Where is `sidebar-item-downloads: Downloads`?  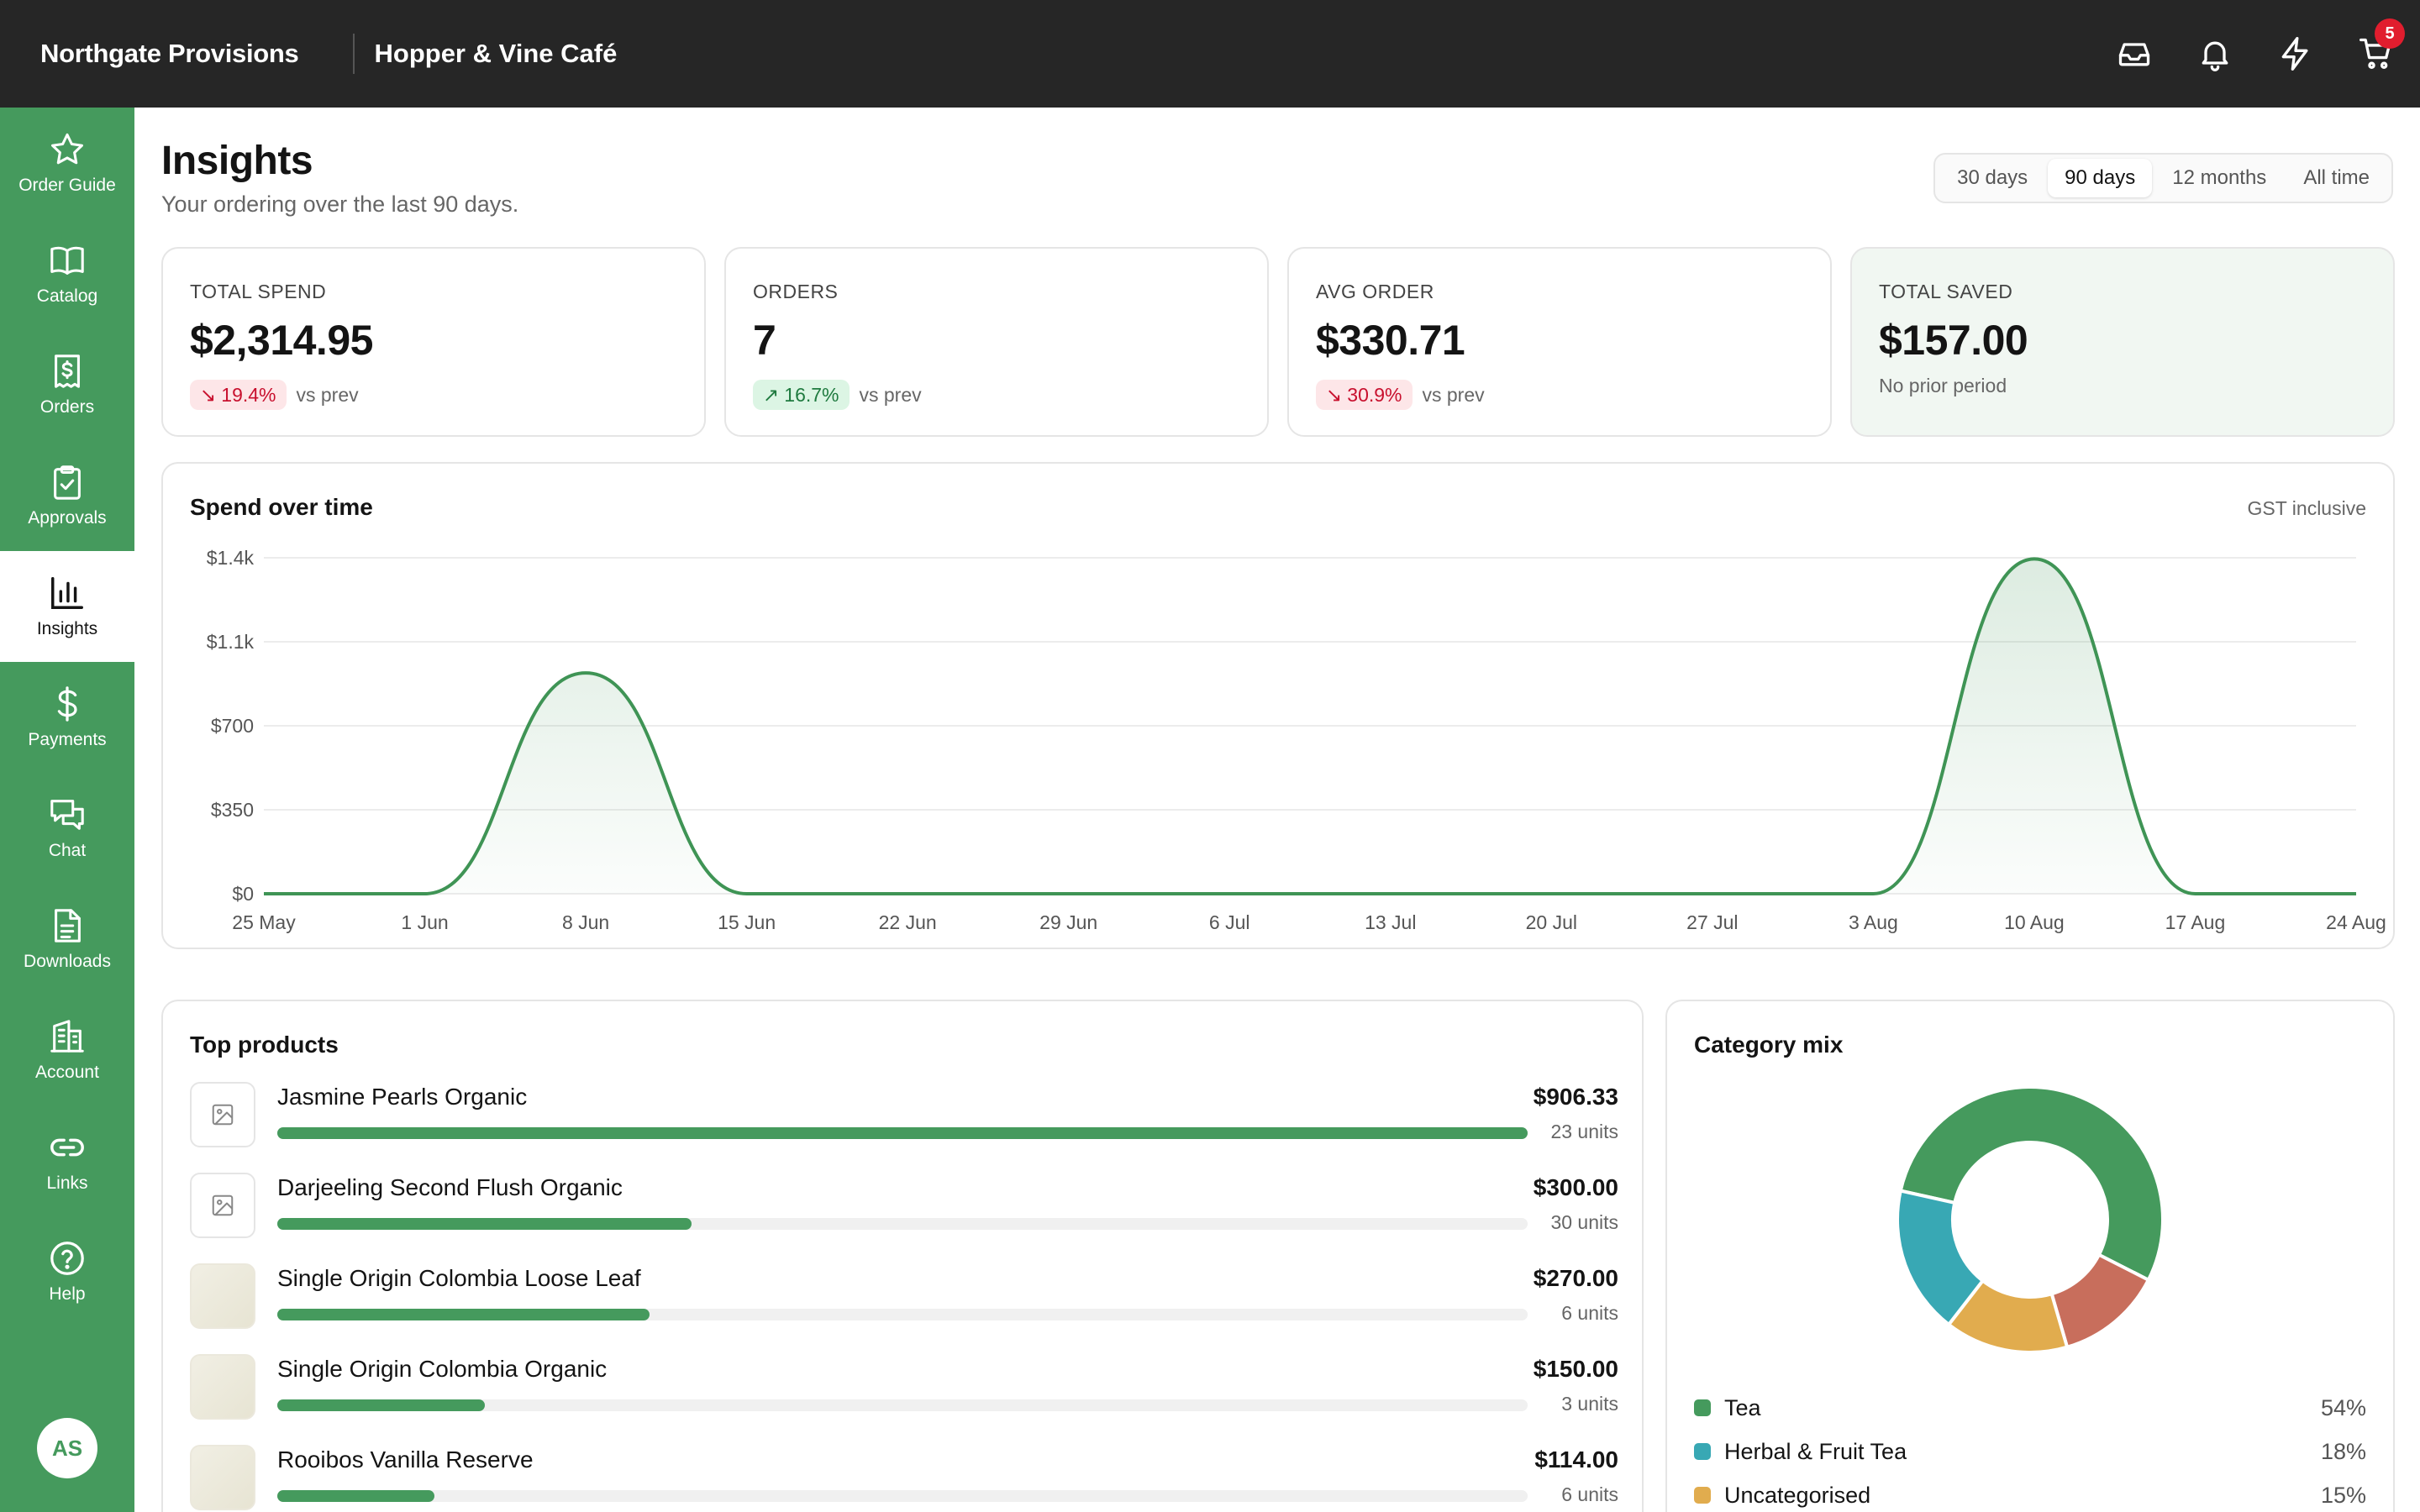 sidebar-item-downloads: Downloads is located at coordinates (67, 939).